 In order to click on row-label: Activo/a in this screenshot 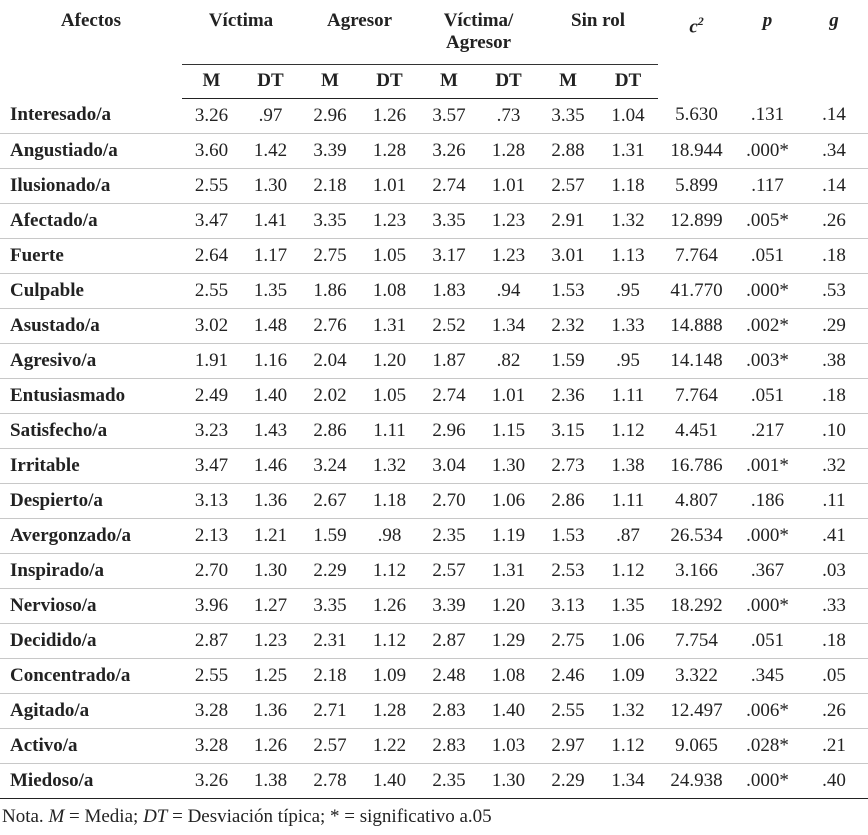, I will do `click(91, 746)`.